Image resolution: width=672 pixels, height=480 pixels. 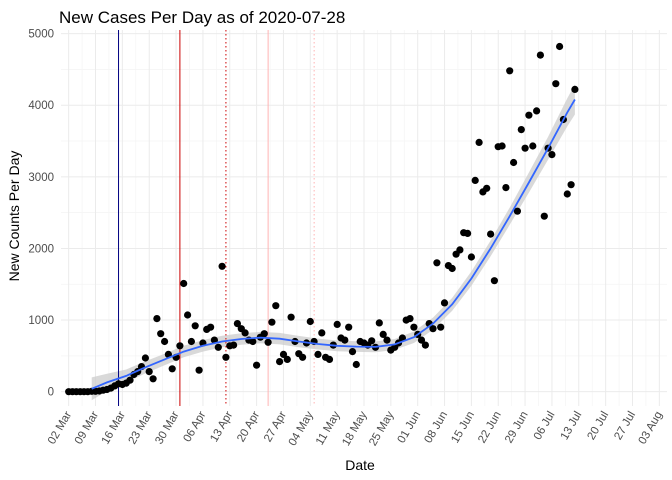 What do you see at coordinates (354, 428) in the screenshot?
I see `x-tick-label: 18 May` at bounding box center [354, 428].